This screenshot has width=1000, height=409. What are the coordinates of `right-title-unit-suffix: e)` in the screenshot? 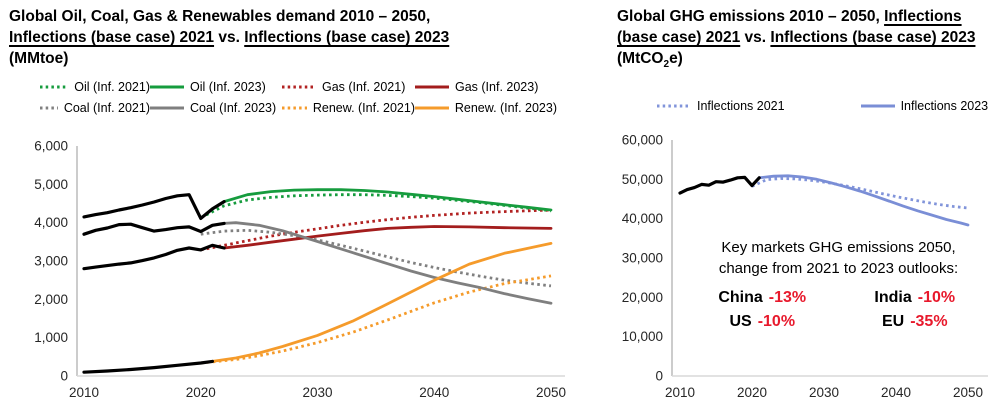 It's located at (676, 58).